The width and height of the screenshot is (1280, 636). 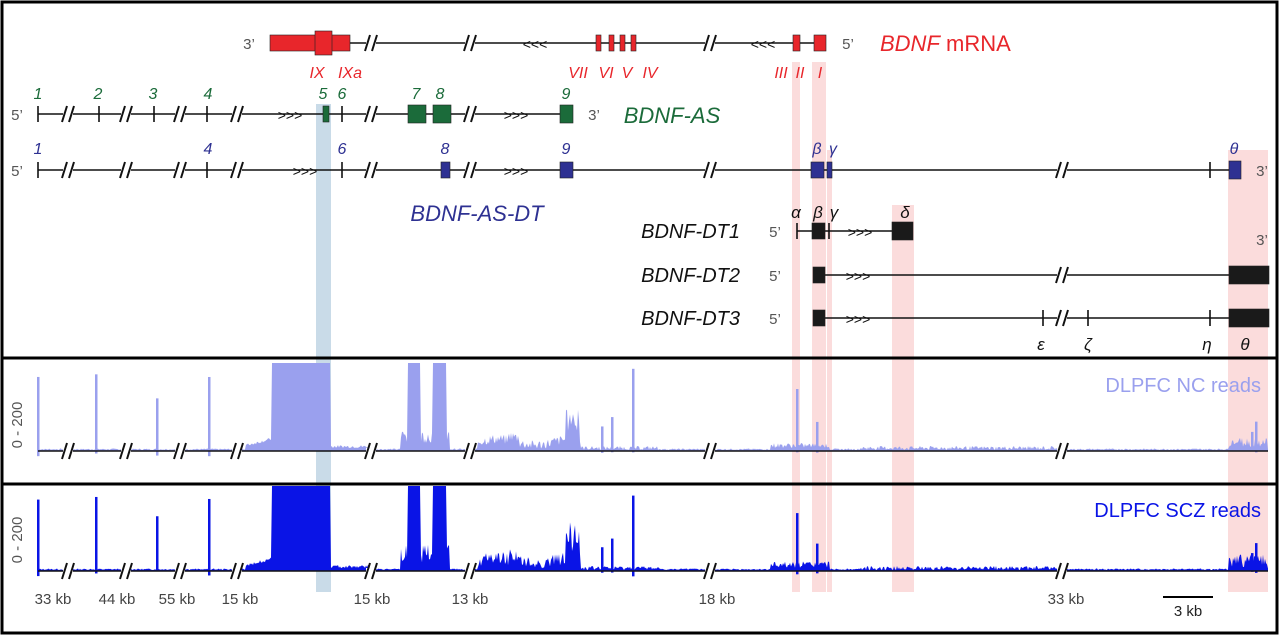 I want to click on scale-bar-label: 3 kb, so click(x=1188, y=611).